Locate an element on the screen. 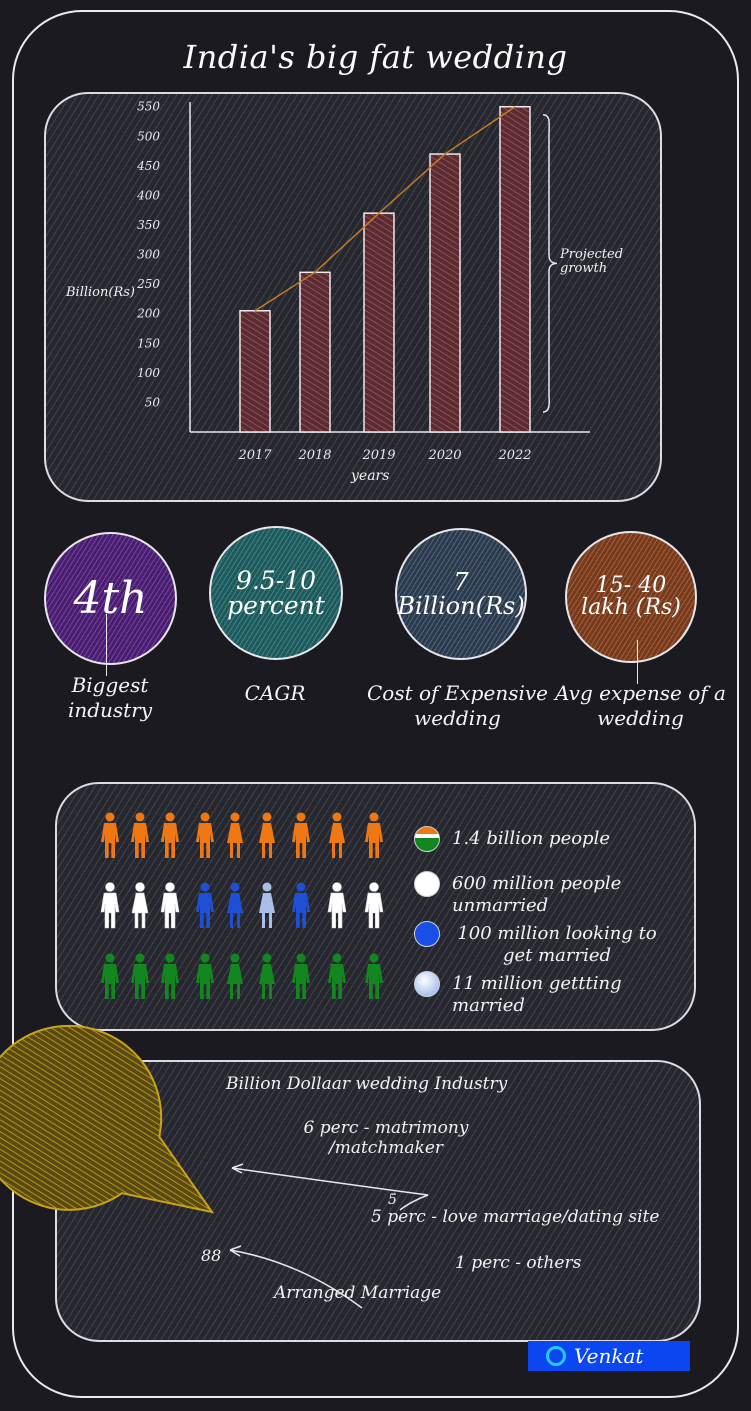 The image size is (751, 1411). page-title: India's big fat wedding is located at coordinates (375, 57).